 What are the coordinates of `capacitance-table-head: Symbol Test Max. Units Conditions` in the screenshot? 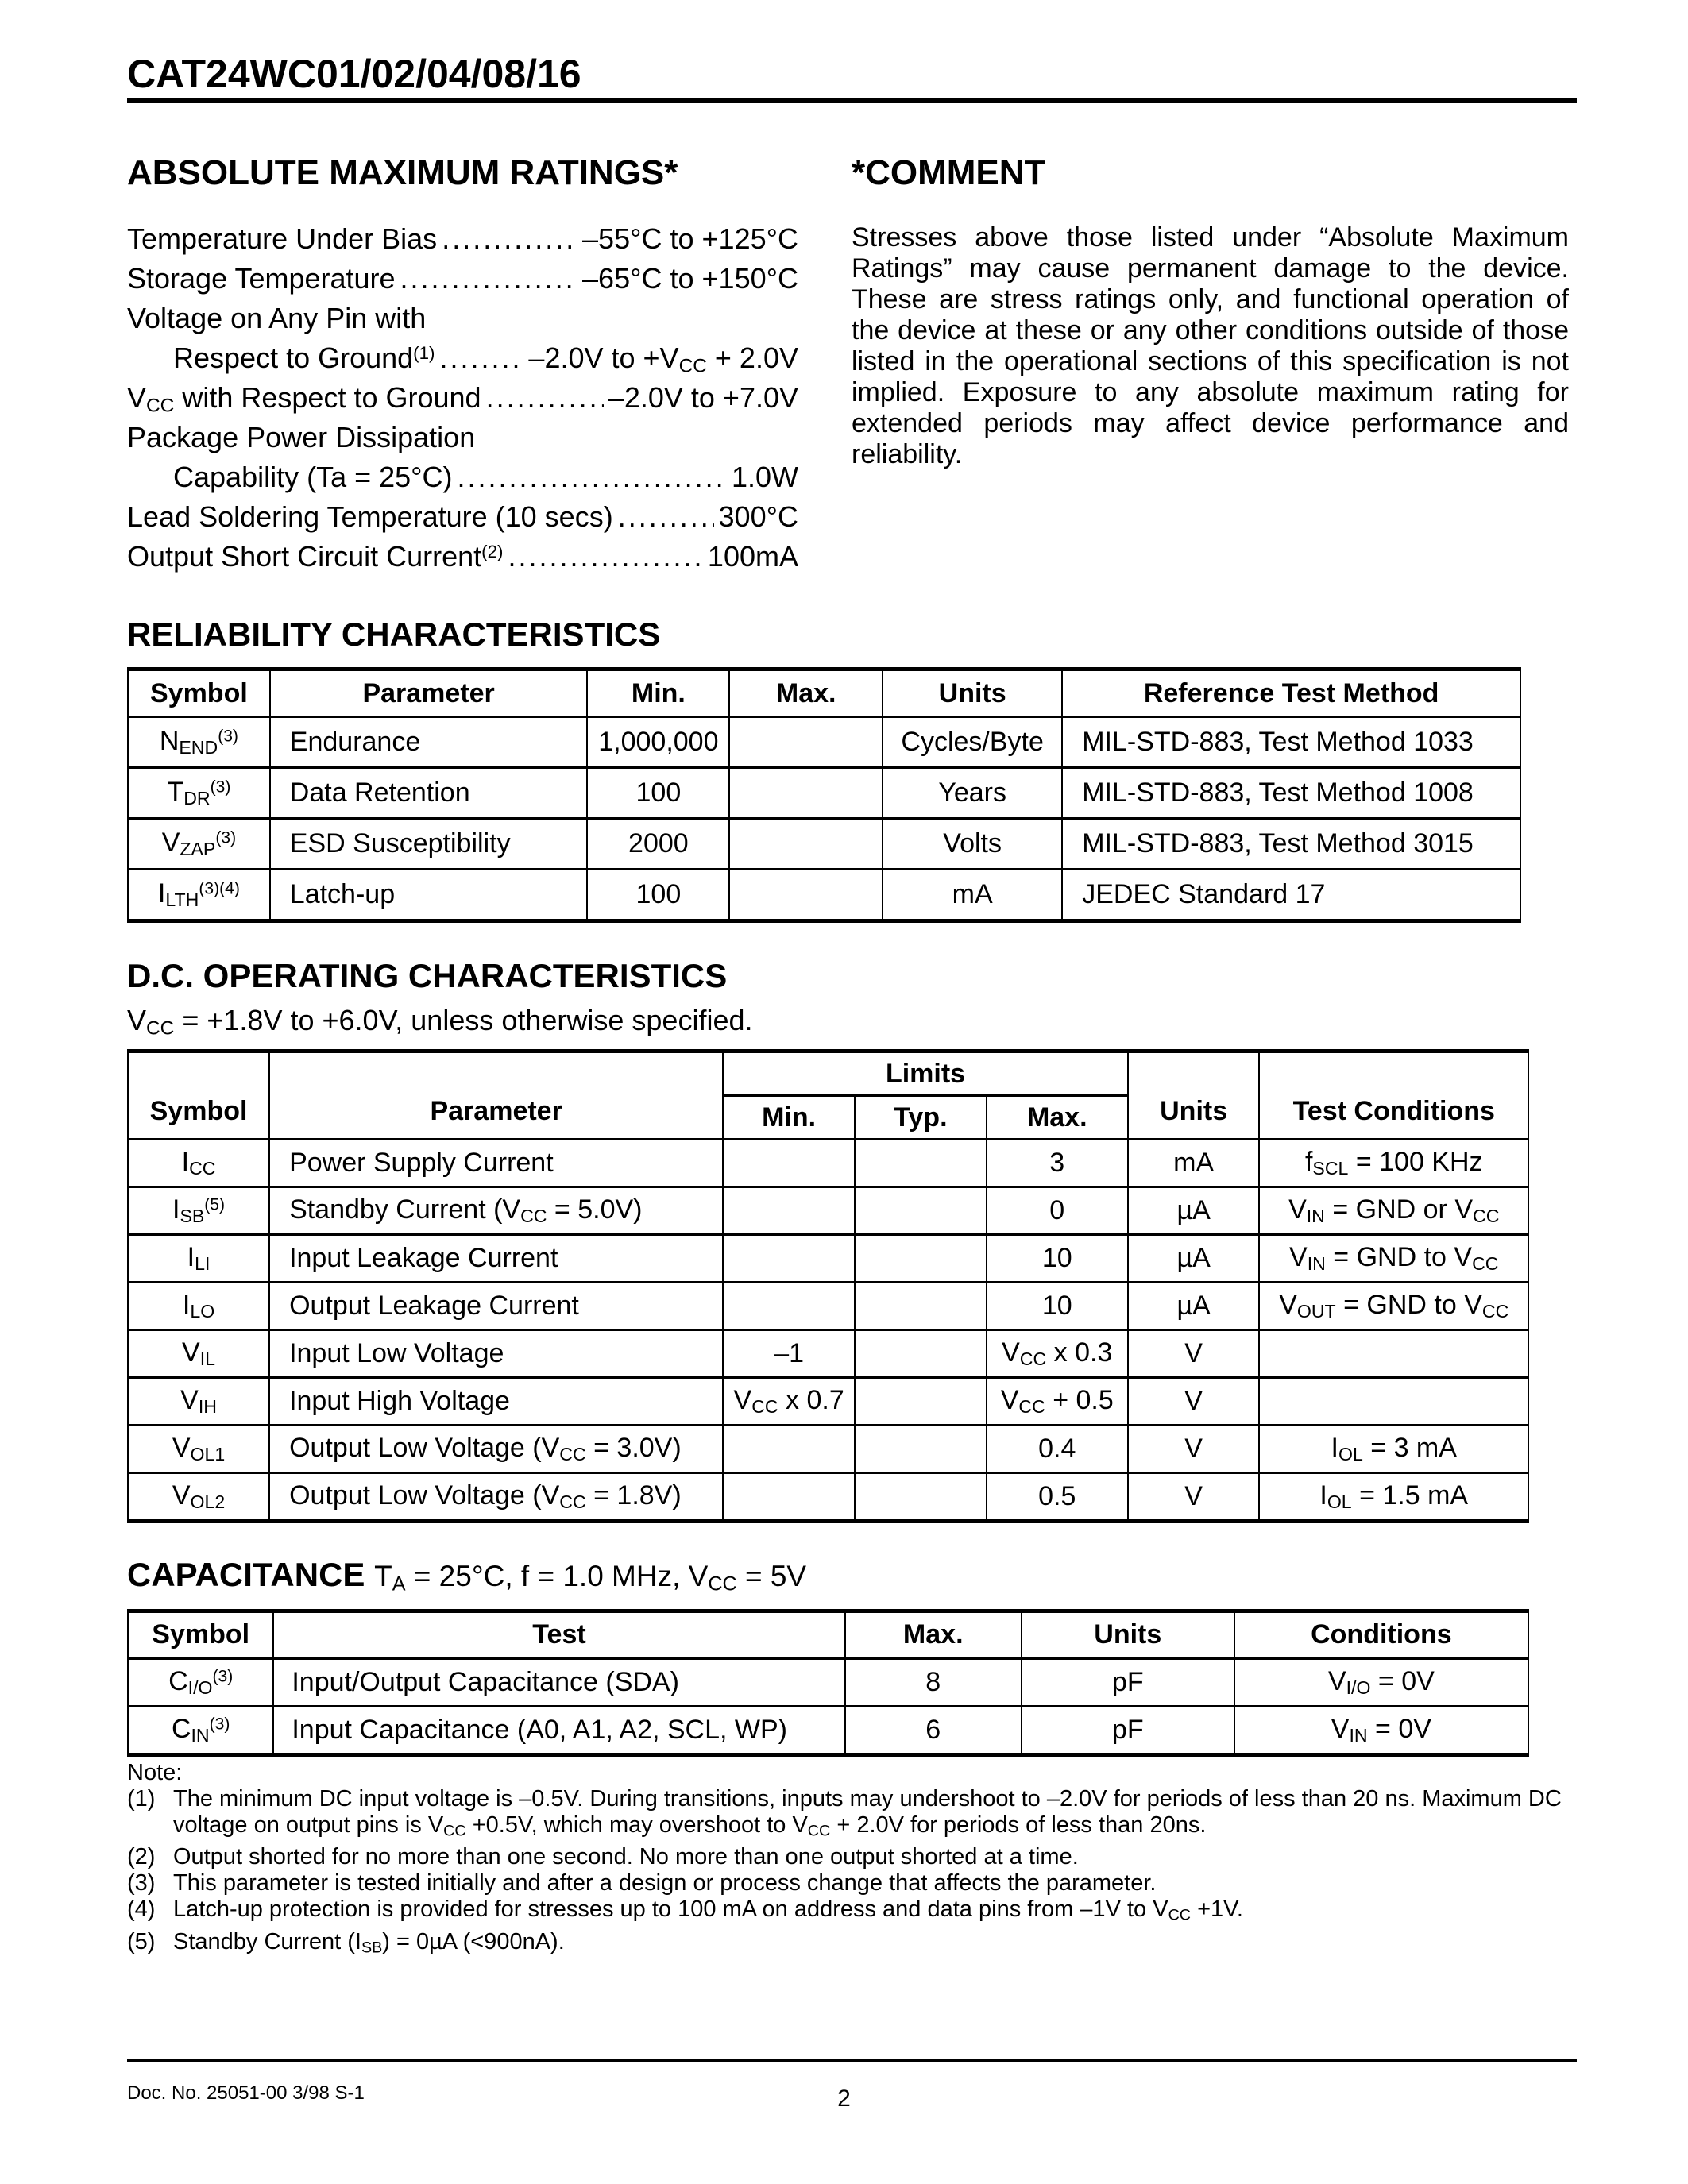 It's located at (828, 1635).